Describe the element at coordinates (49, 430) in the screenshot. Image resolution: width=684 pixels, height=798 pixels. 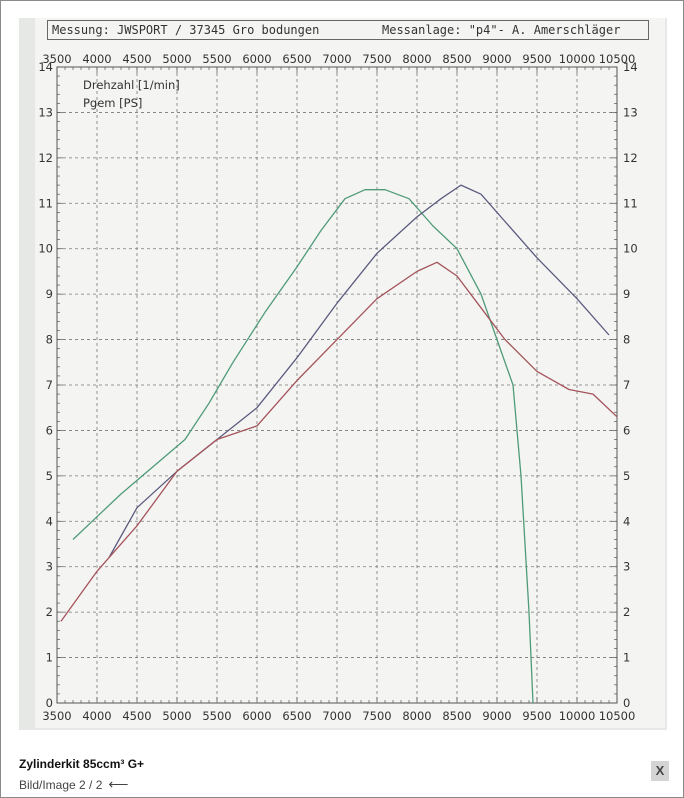
I see `y-tick-label-left: 6` at that location.